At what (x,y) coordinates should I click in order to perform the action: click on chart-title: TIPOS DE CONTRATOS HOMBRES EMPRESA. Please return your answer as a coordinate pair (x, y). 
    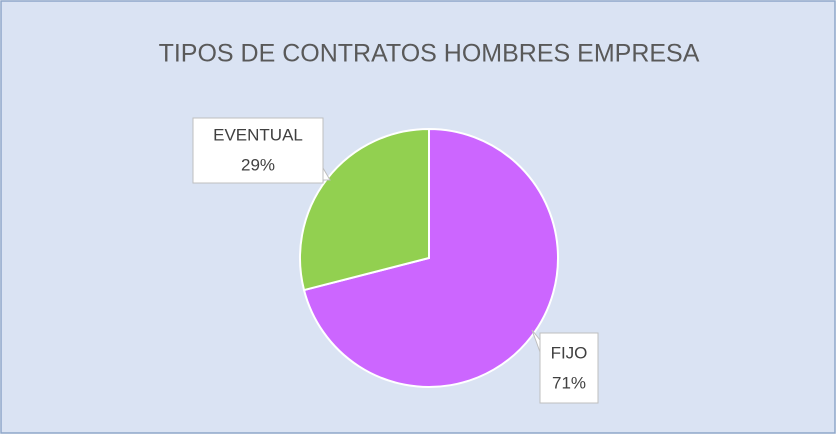
    Looking at the image, I should click on (429, 54).